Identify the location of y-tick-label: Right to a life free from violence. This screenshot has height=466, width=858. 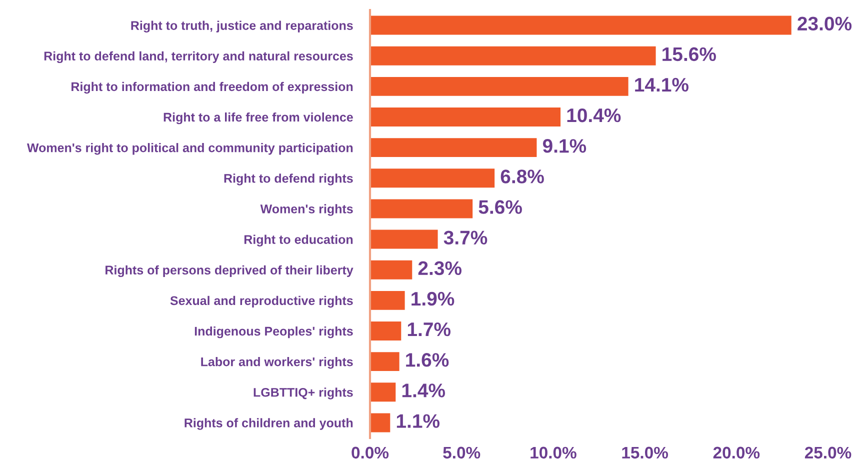
(258, 118).